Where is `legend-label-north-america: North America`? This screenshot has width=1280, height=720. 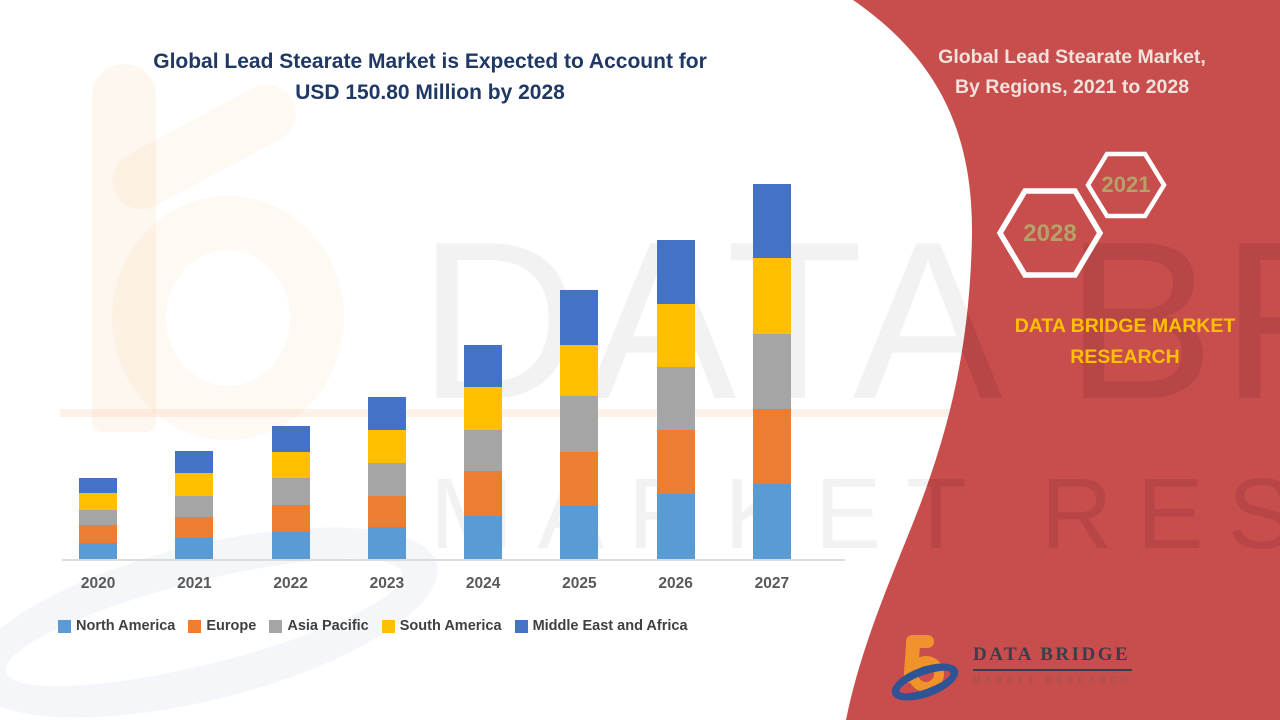
legend-label-north-america: North America is located at coordinates (126, 626).